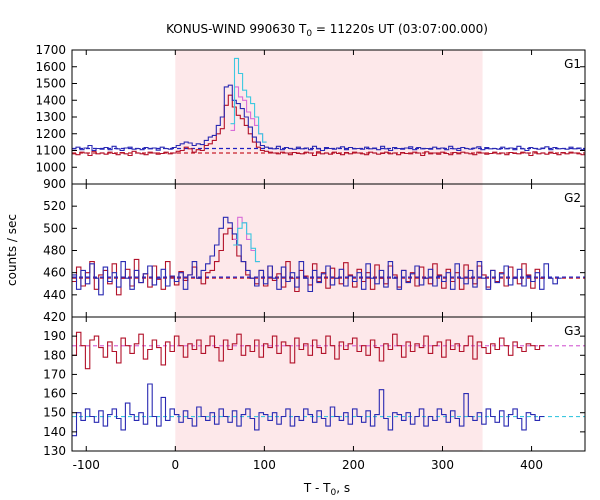  Describe the element at coordinates (308, 465) in the screenshot. I see `x-axis: -100 0 100 200 300 400` at that location.